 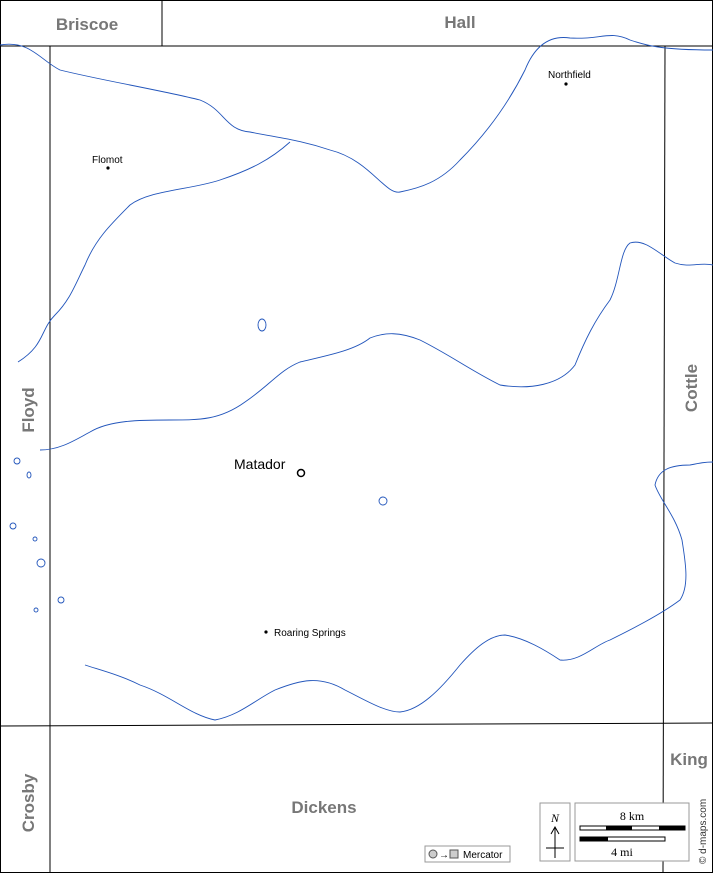 I want to click on county-label: Hall, so click(x=459, y=22).